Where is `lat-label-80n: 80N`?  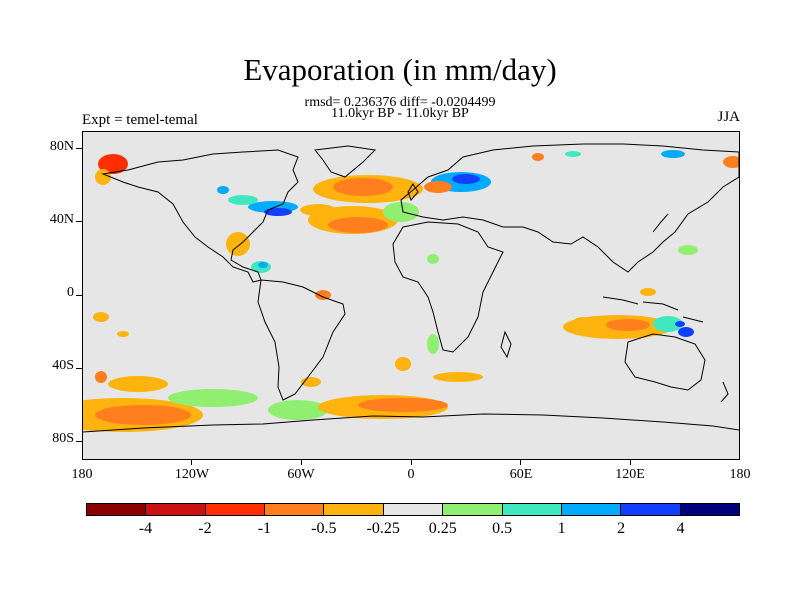 lat-label-80n: 80N is located at coordinates (61, 146).